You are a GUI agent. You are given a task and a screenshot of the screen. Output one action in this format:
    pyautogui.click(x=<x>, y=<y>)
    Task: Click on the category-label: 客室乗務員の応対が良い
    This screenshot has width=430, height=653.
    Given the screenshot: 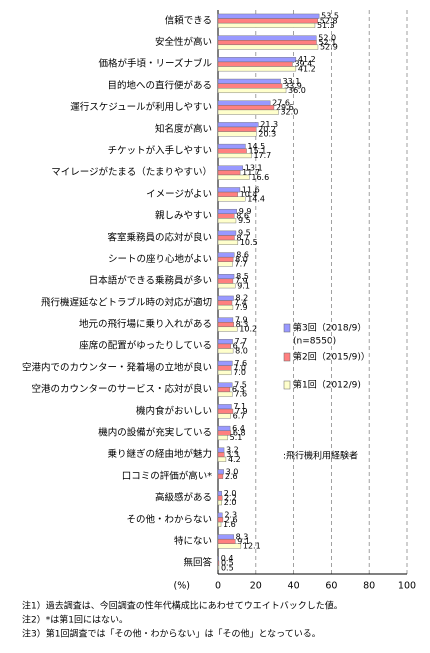 What is the action you would take?
    pyautogui.click(x=159, y=237)
    